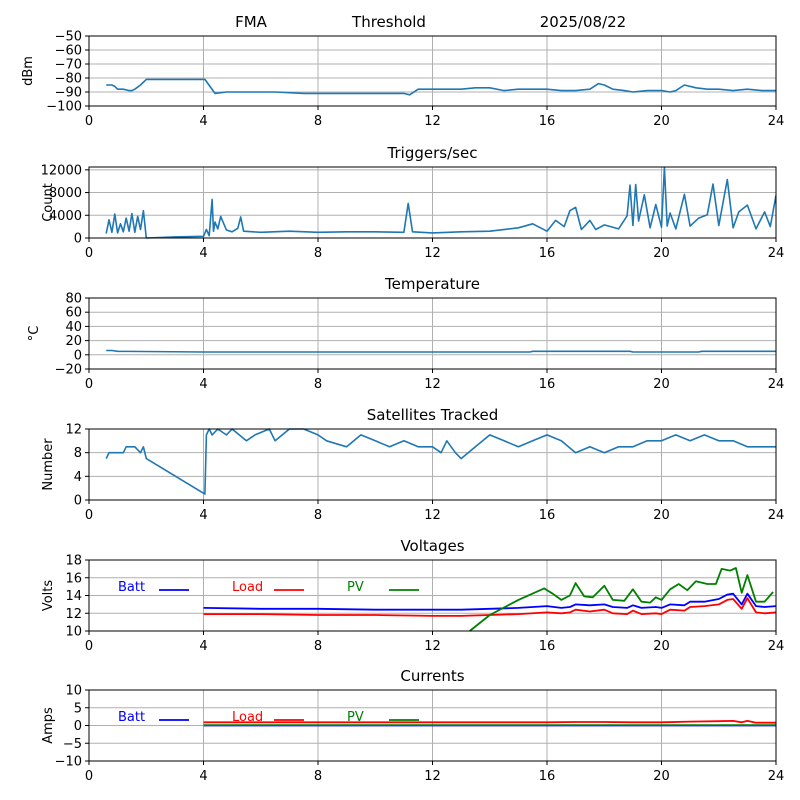 The width and height of the screenshot is (800, 800). I want to click on series-line-voltages-load, so click(489, 607).